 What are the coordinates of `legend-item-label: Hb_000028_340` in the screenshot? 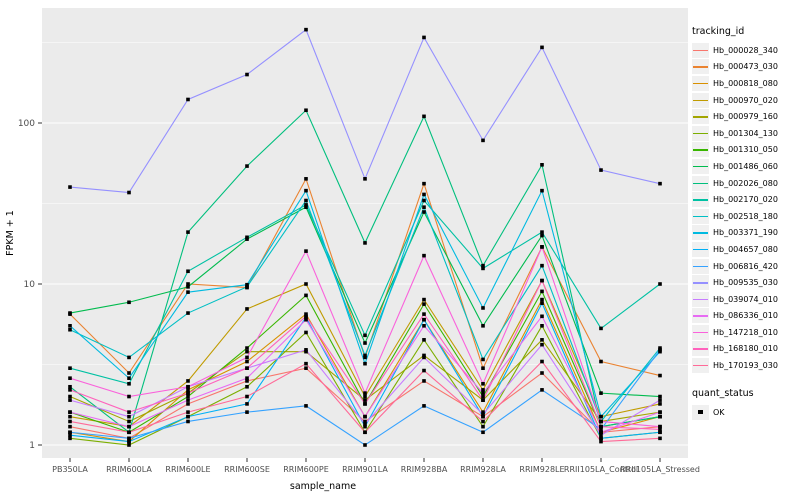 It's located at (745, 50).